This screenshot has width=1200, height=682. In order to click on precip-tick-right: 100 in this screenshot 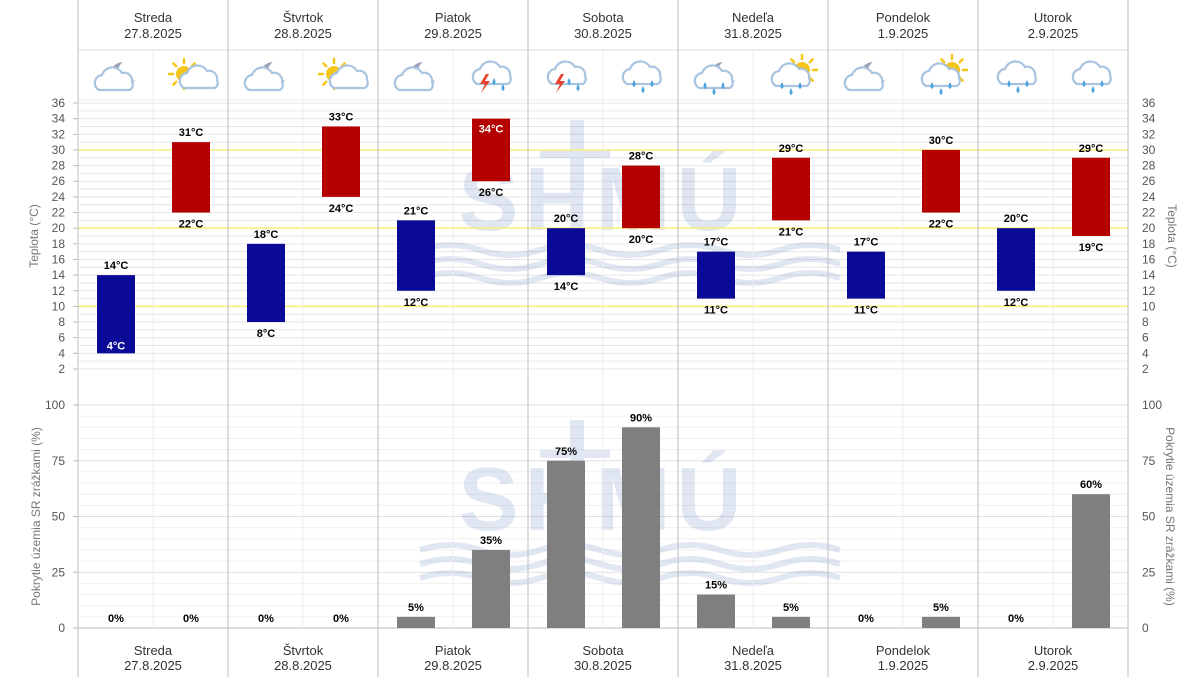, I will do `click(1152, 405)`.